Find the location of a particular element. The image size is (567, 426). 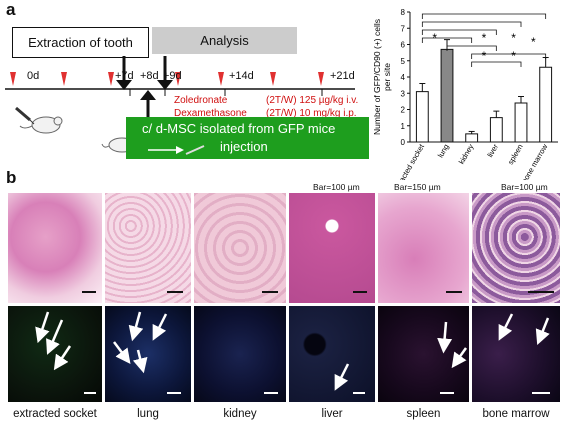

arrow-day7-head is located at coordinates (124, 85).